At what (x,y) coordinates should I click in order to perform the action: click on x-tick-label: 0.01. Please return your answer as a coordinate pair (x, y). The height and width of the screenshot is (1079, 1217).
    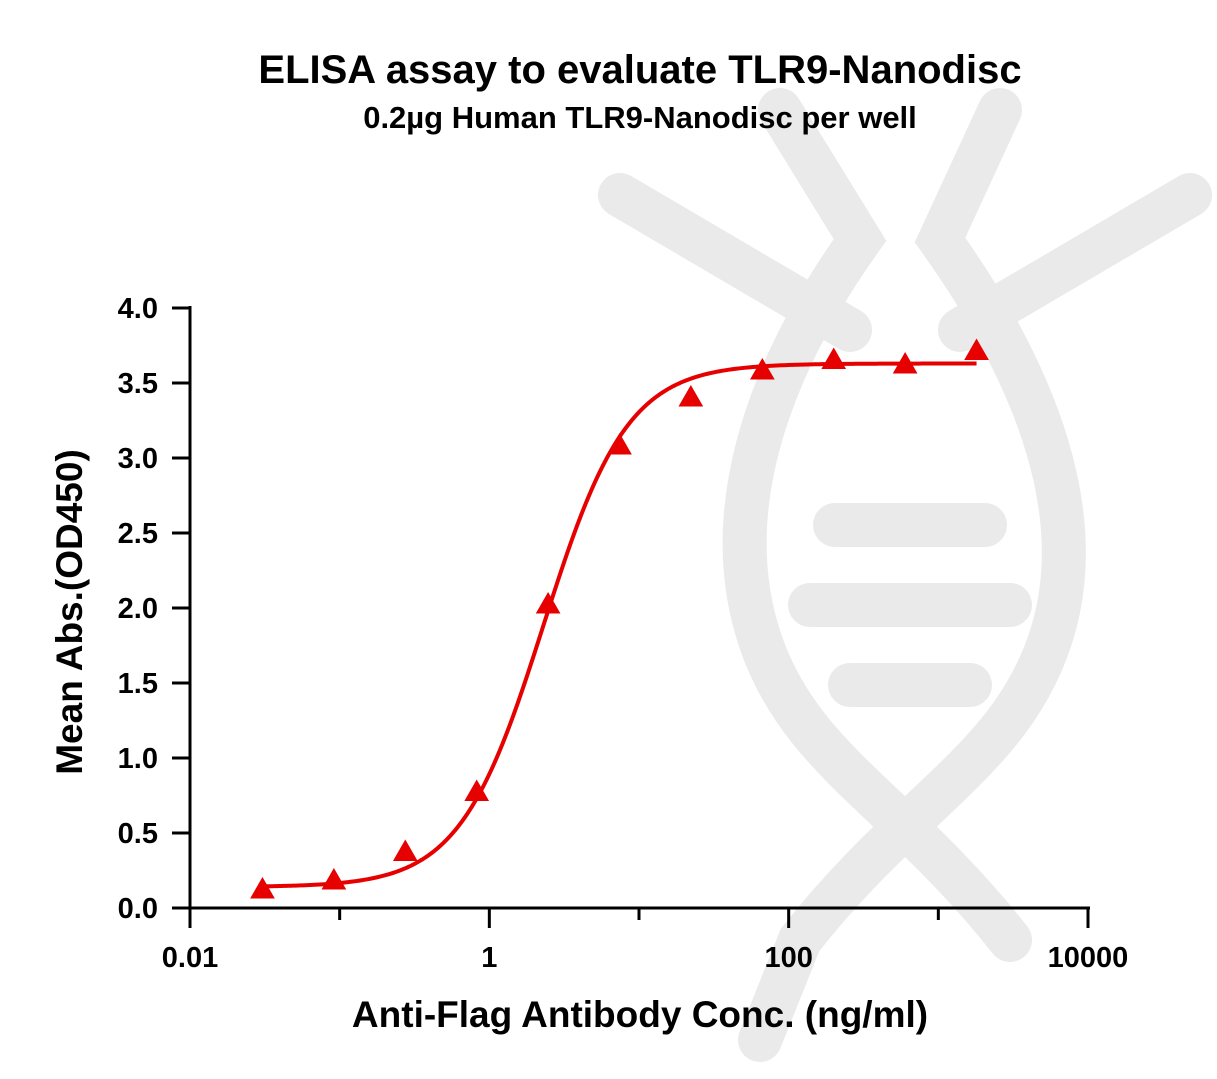
    Looking at the image, I should click on (190, 958).